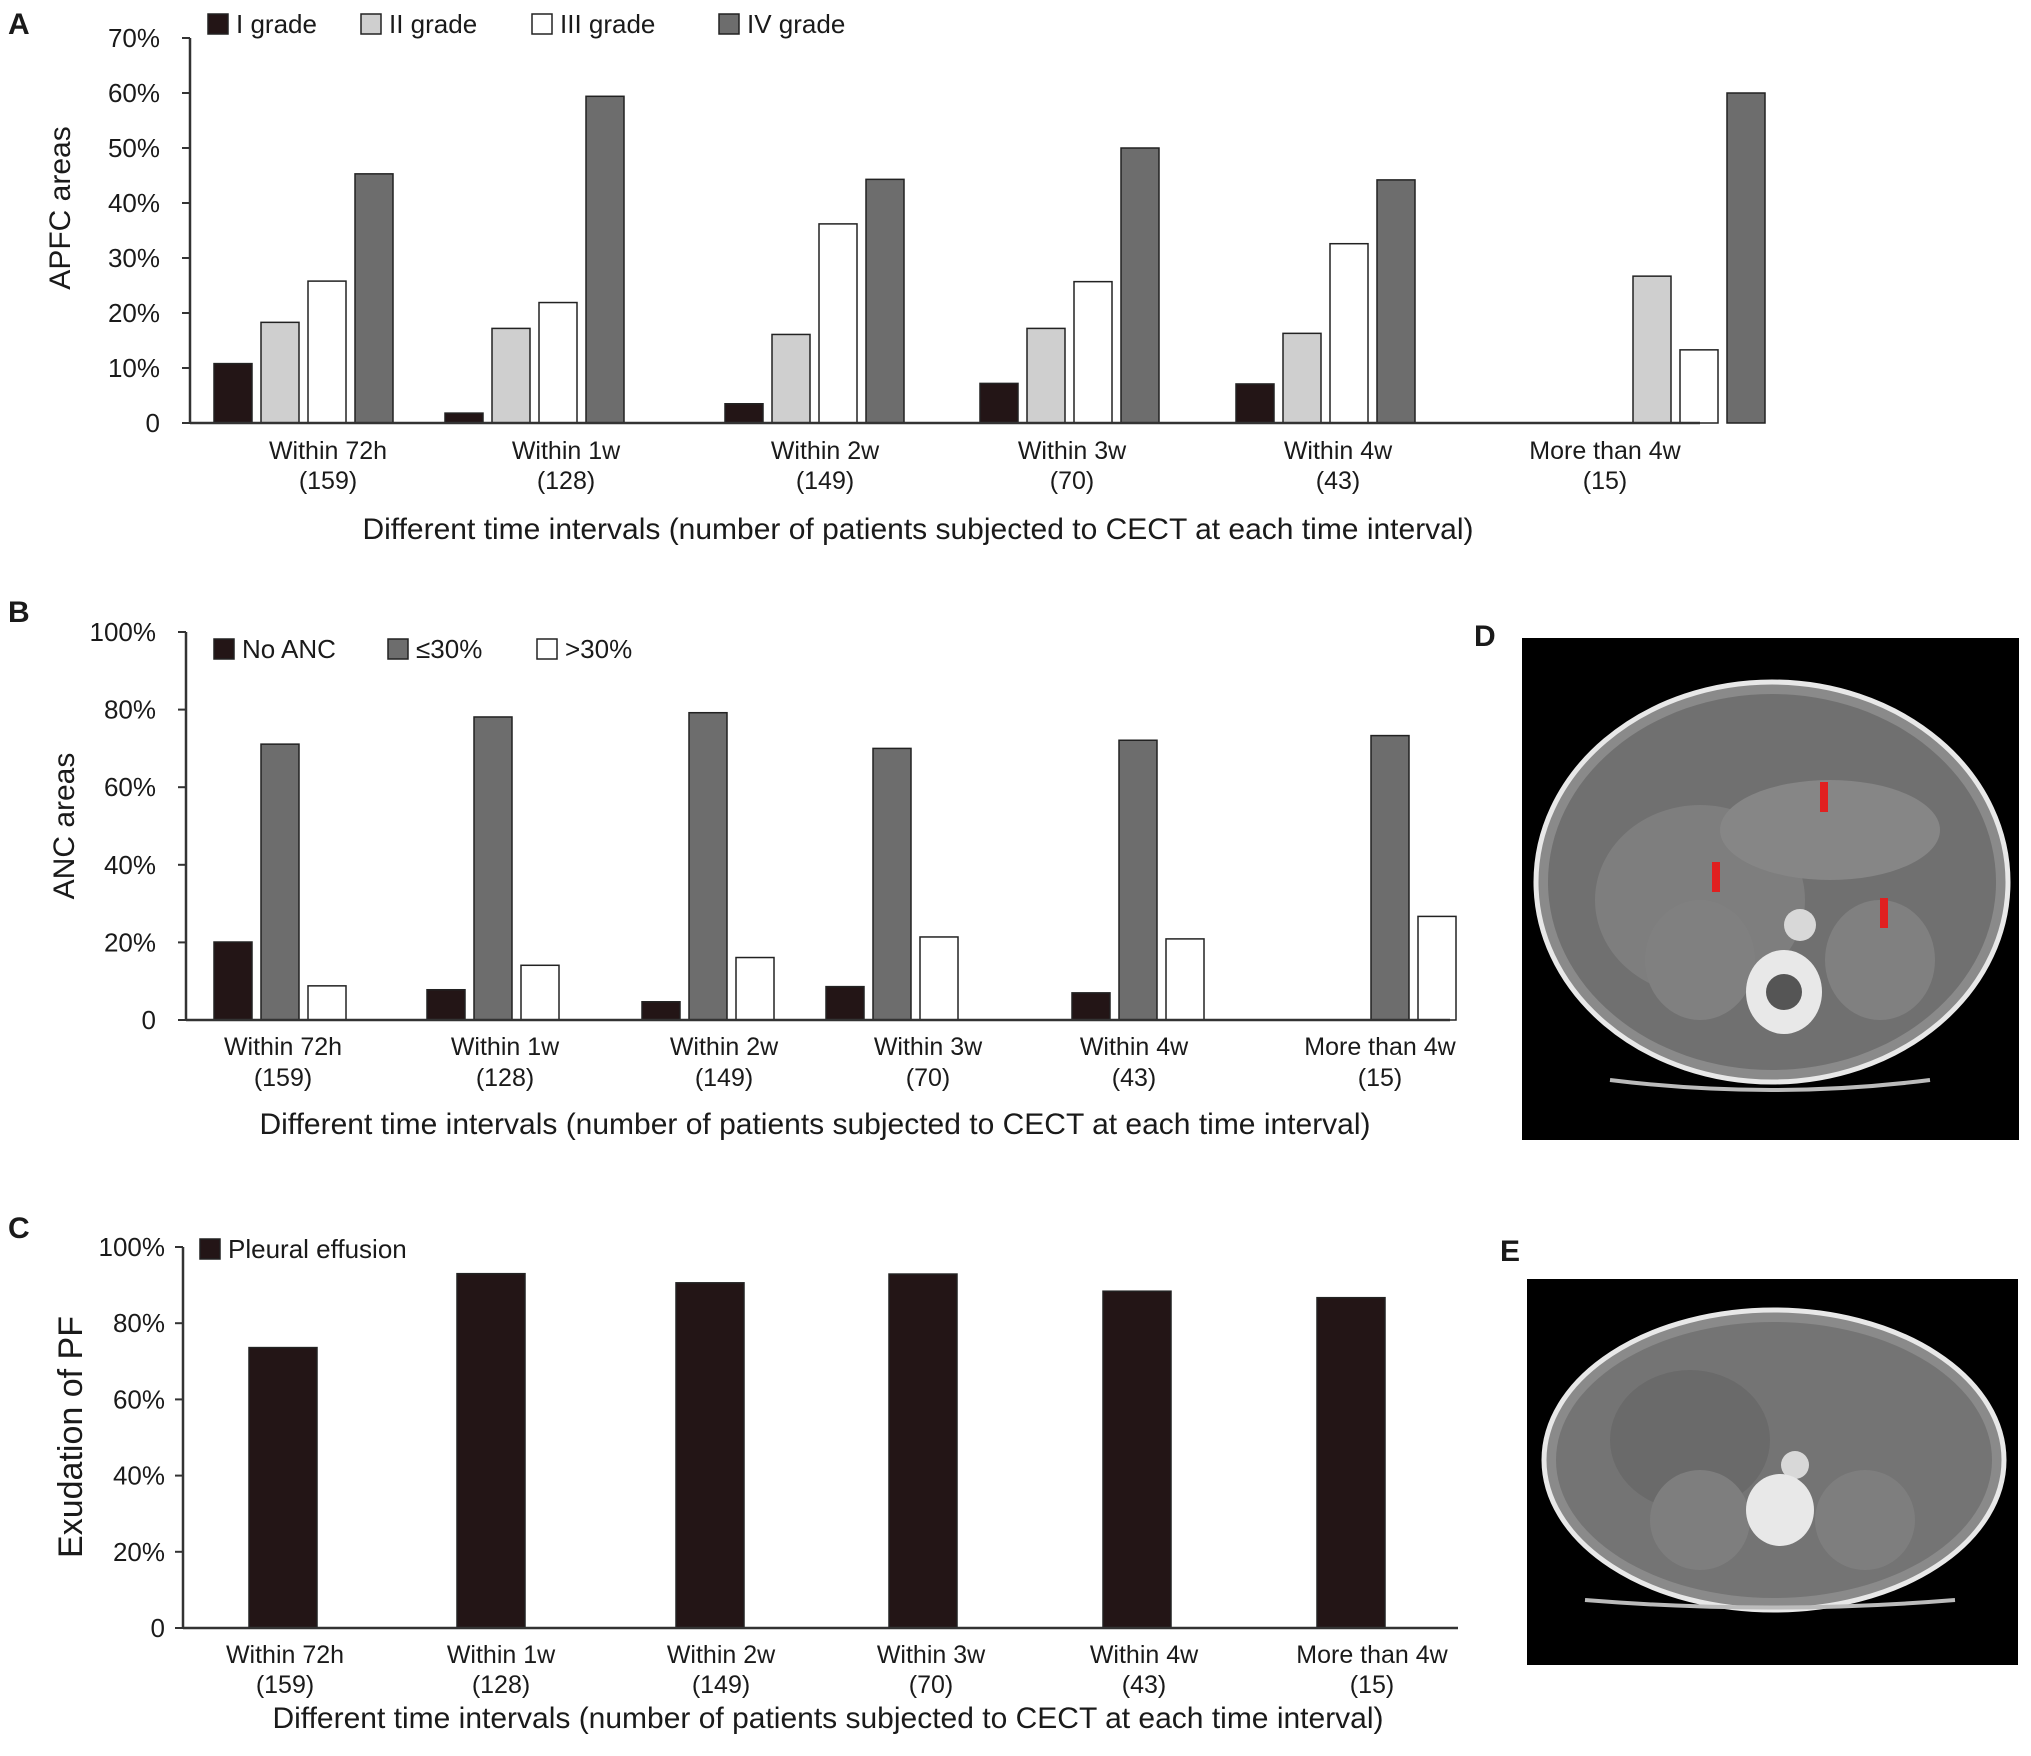 Image resolution: width=2031 pixels, height=1756 pixels. Describe the element at coordinates (328, 481) in the screenshot. I see `x-category-count: (159)` at that location.